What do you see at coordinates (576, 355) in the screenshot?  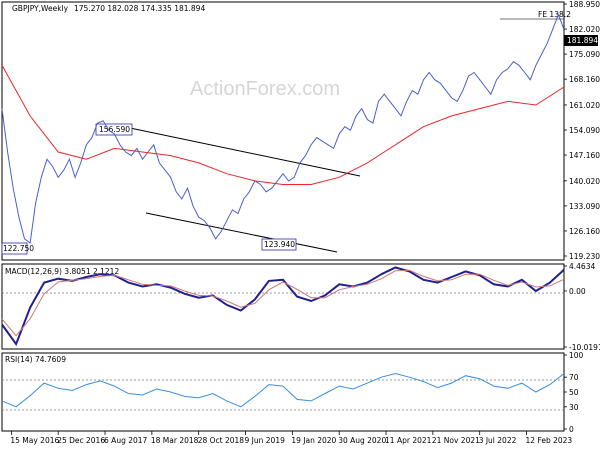 I see `rsi-y-tick-label-0: 100` at bounding box center [576, 355].